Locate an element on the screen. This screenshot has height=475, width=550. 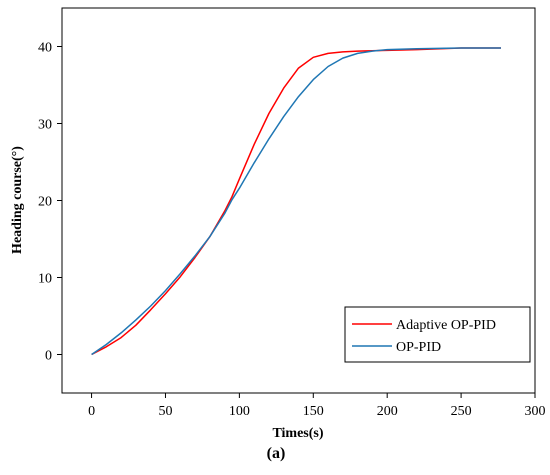
legend-label-adaptive-op-pid: Adaptive OP-PID is located at coordinates (446, 325).